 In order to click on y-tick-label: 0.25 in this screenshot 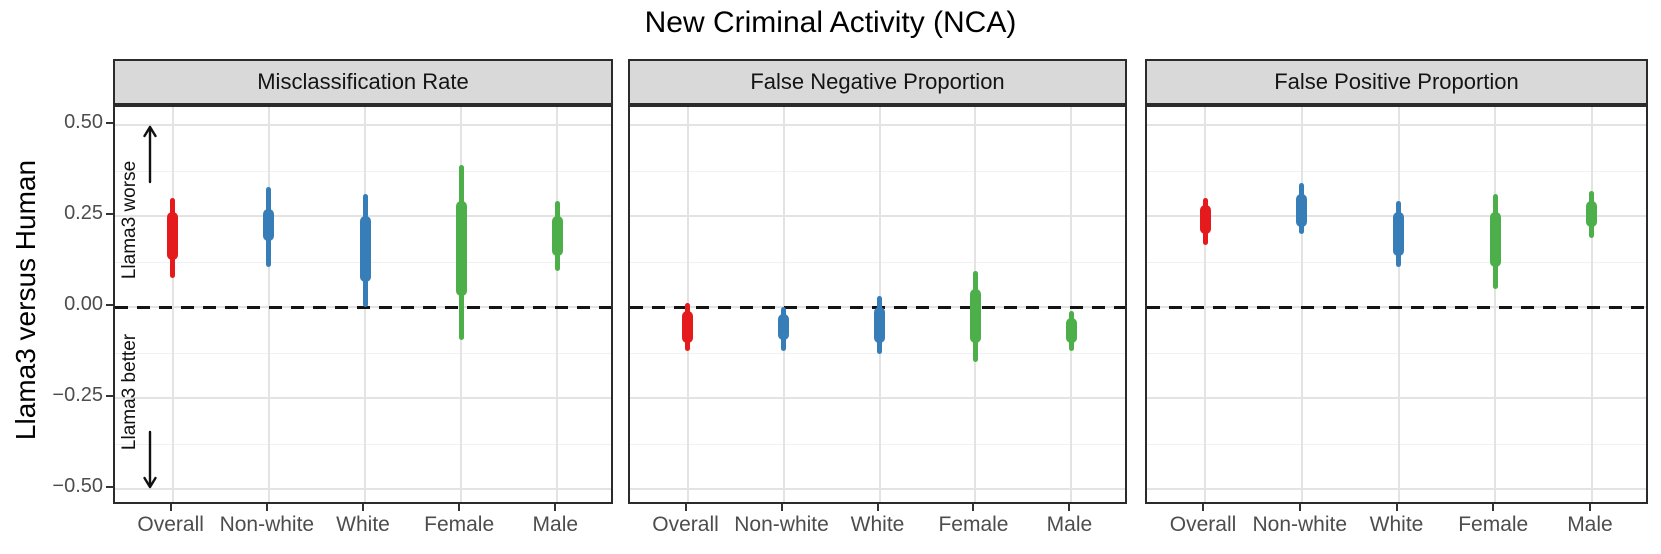, I will do `click(83, 213)`.